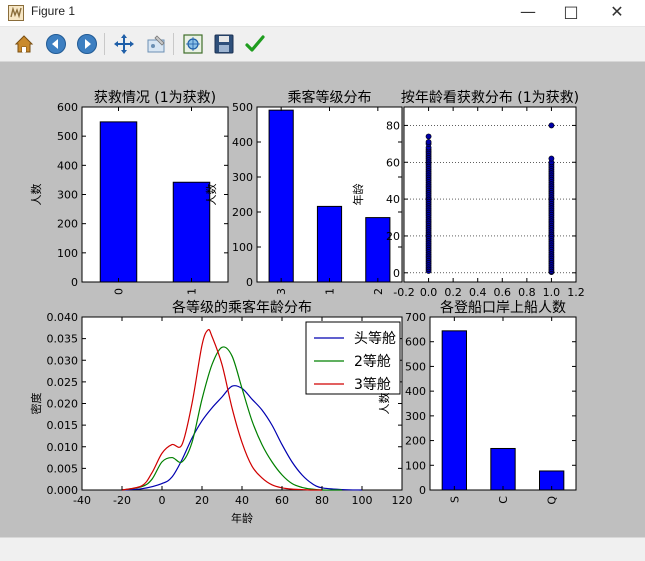  Describe the element at coordinates (322, 500) in the screenshot. I see `x-tick-label: 80` at that location.